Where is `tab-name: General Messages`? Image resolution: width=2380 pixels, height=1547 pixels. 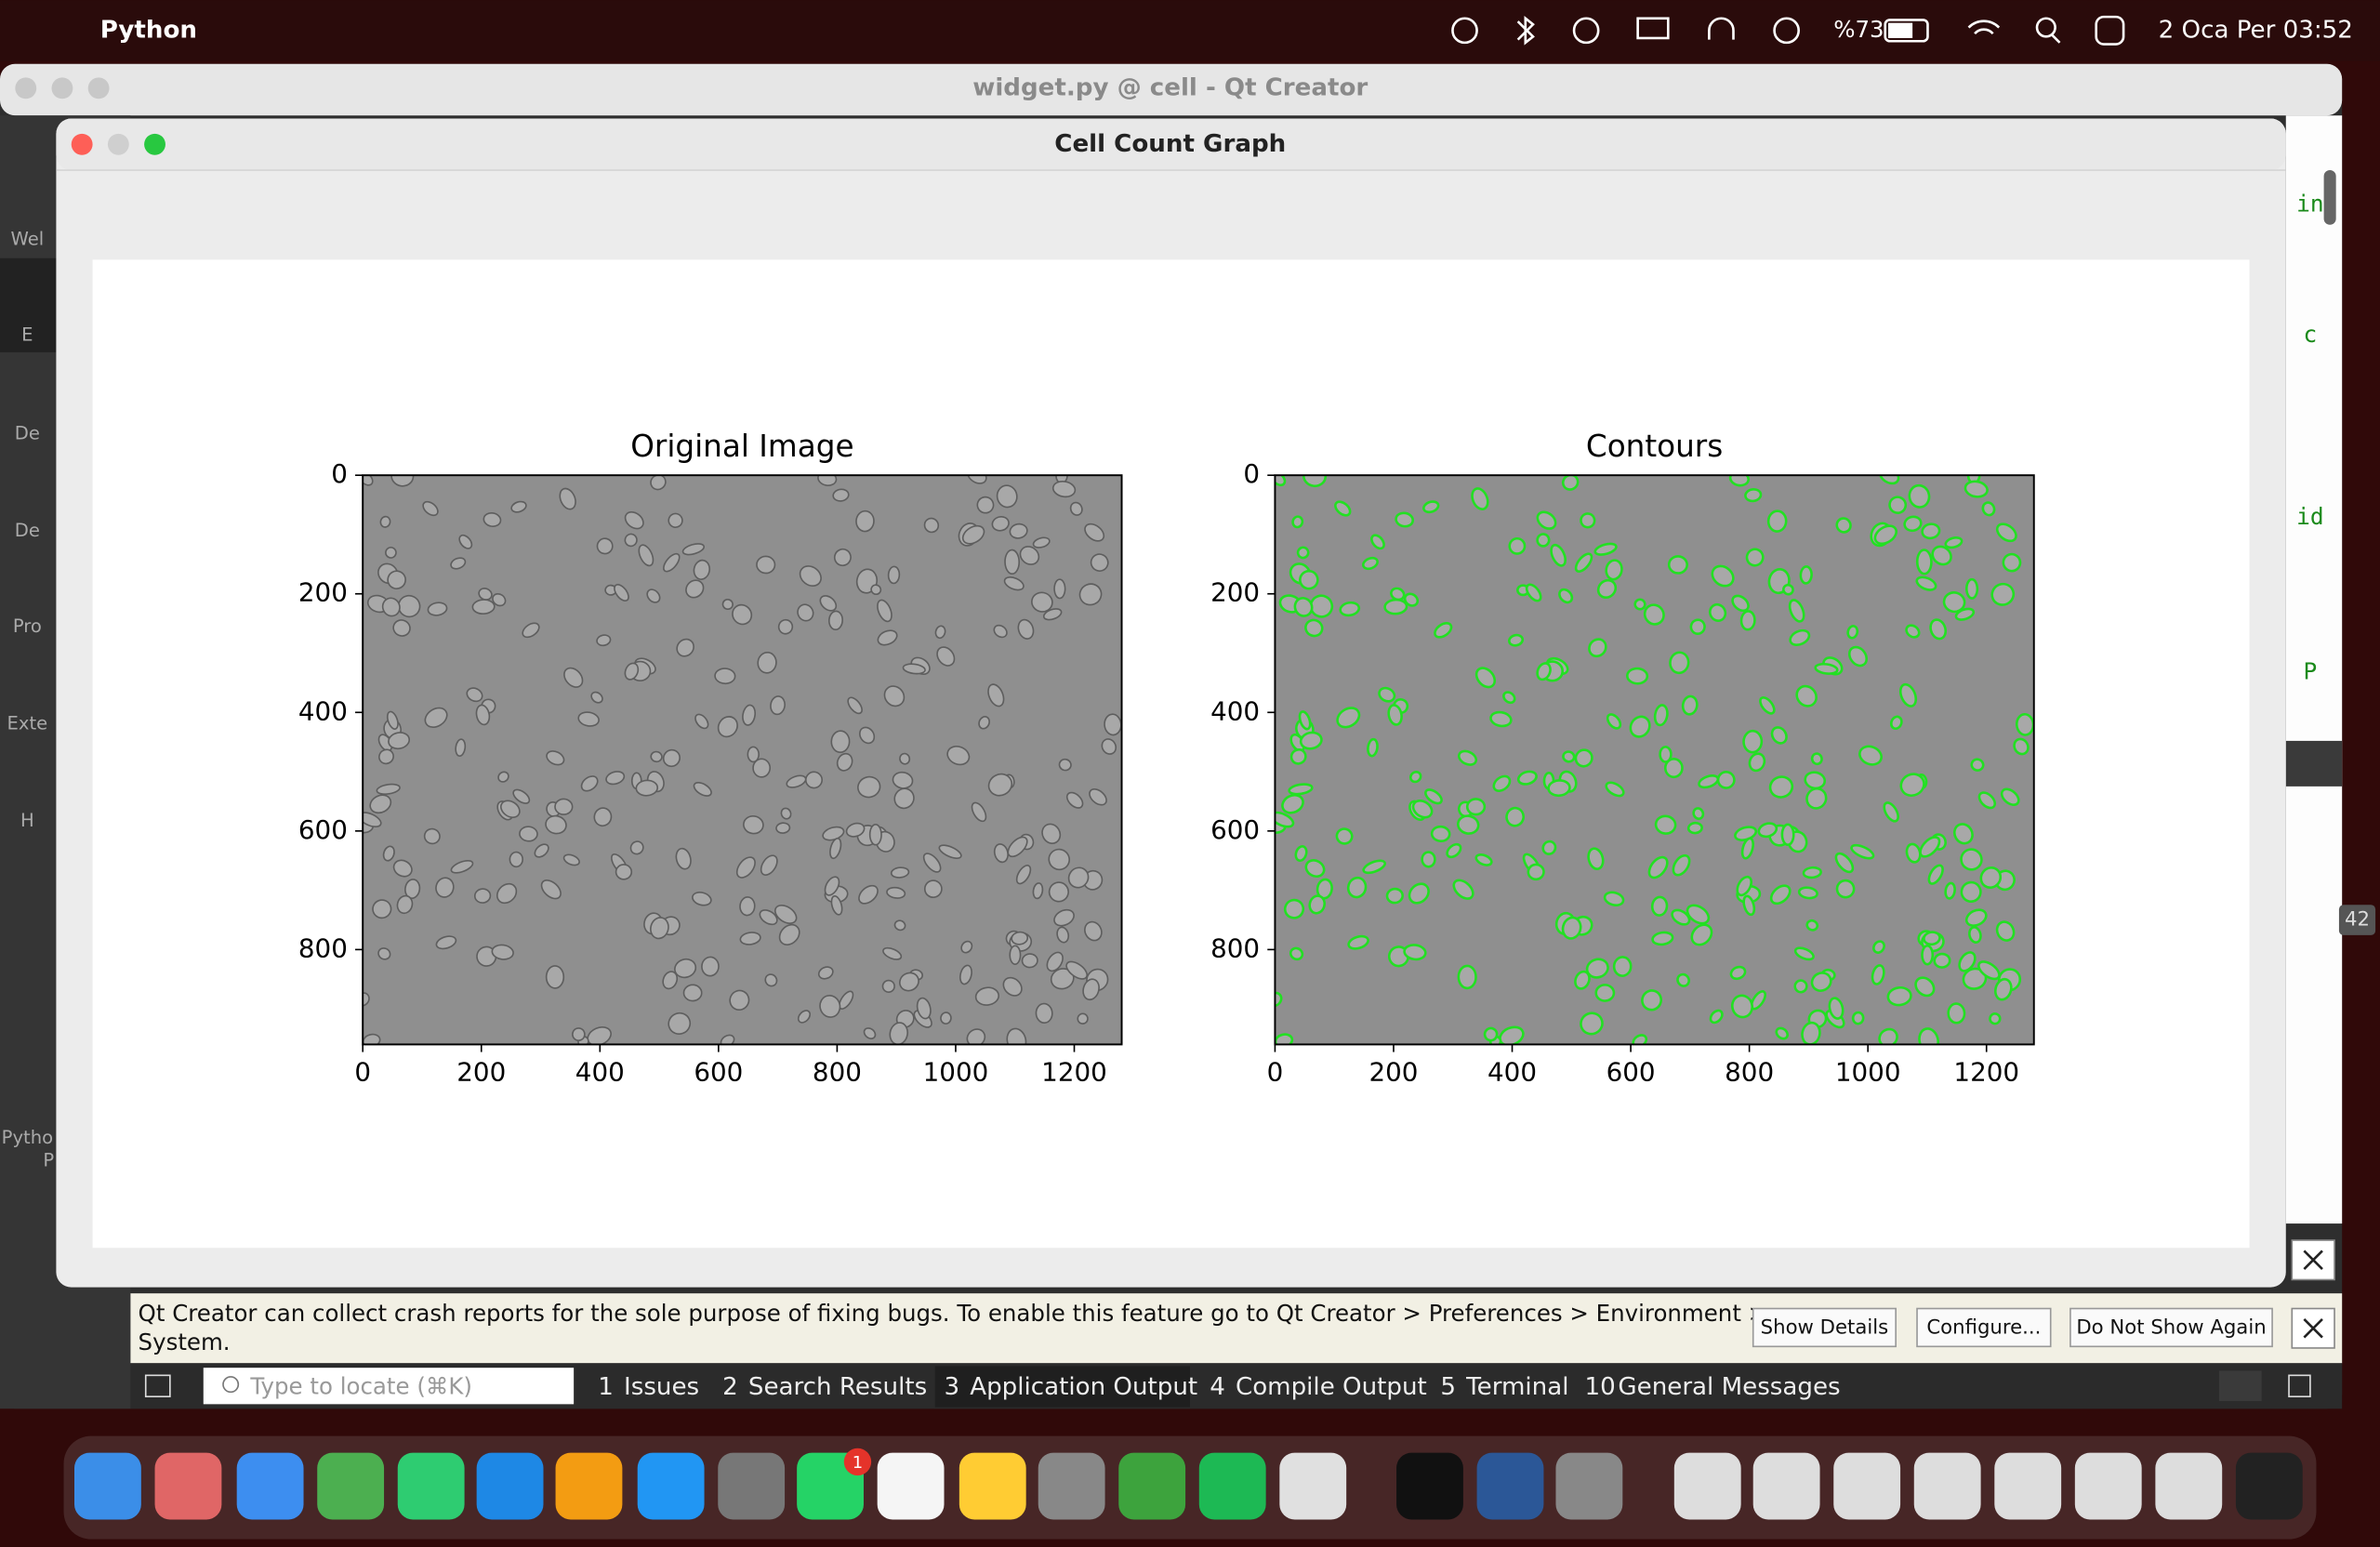 tab-name: General Messages is located at coordinates (1729, 1387).